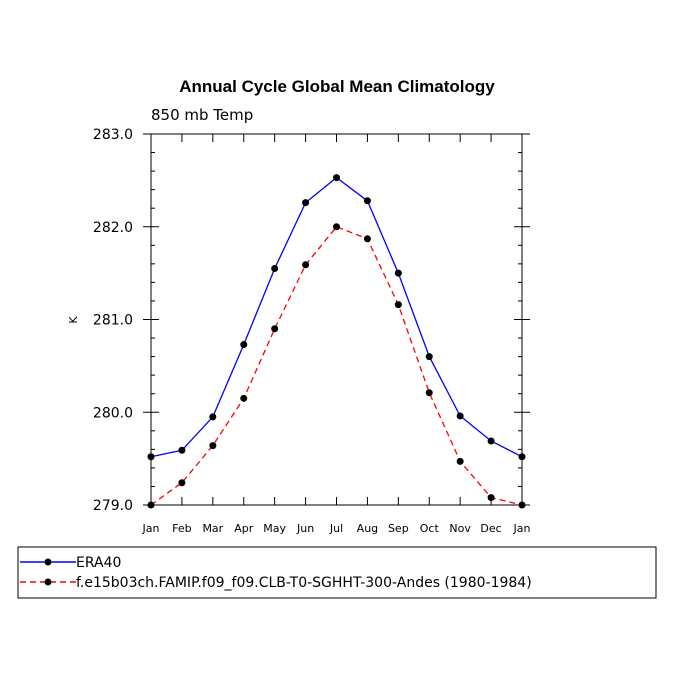 This screenshot has height=675, width=675. What do you see at coordinates (460, 528) in the screenshot?
I see `x-tick-label: Nov` at bounding box center [460, 528].